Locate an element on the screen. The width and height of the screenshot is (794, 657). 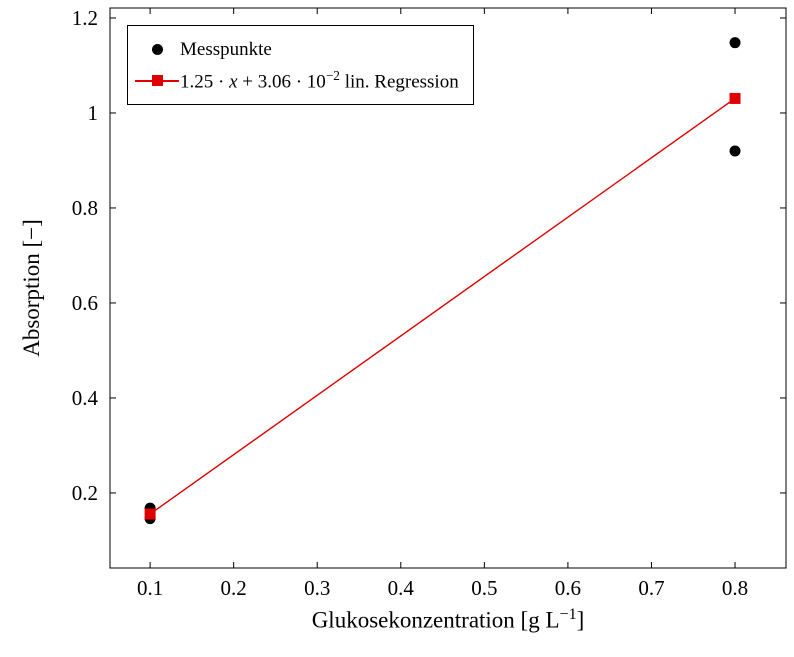
y-axis-label-text: Absorption [−] is located at coordinates (31, 288).